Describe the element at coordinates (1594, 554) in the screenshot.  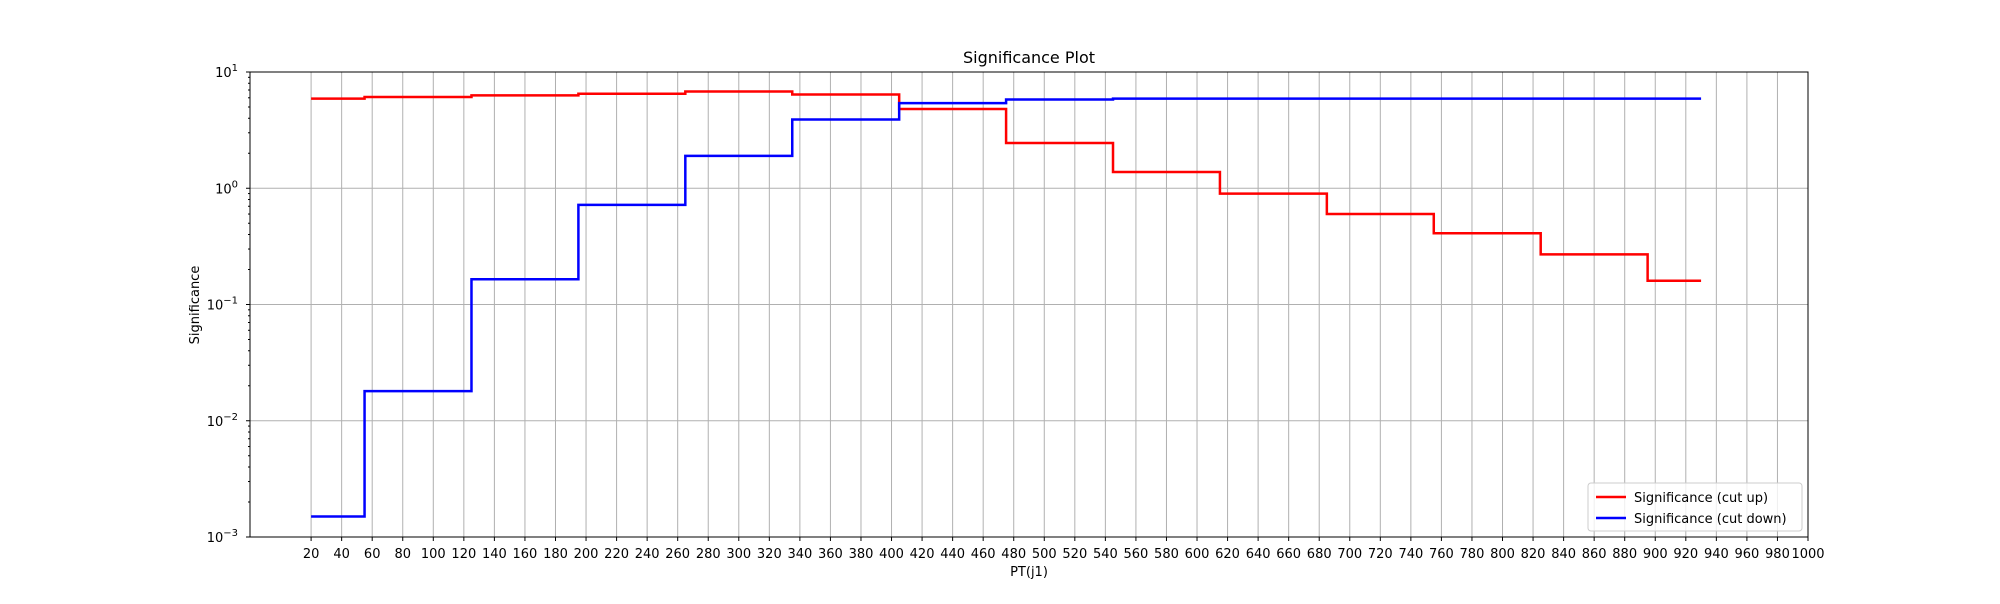
I see `x-tick-label: 860` at that location.